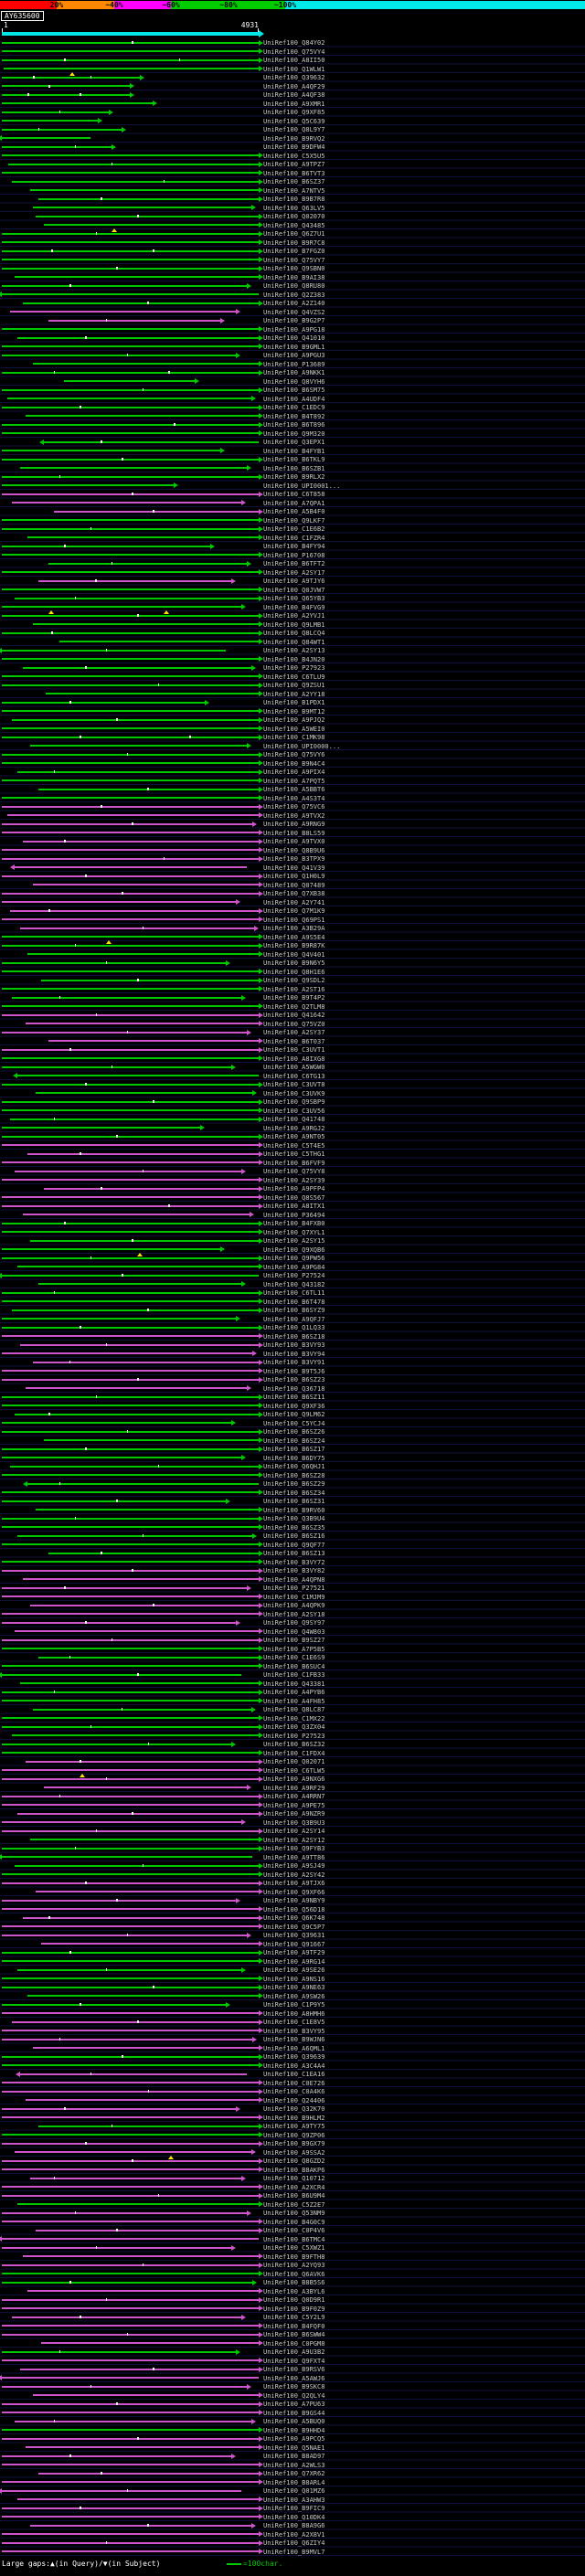 The height and width of the screenshot is (2576, 585). I want to click on hit-label: UniRef100_Q9LKF7, so click(294, 520).